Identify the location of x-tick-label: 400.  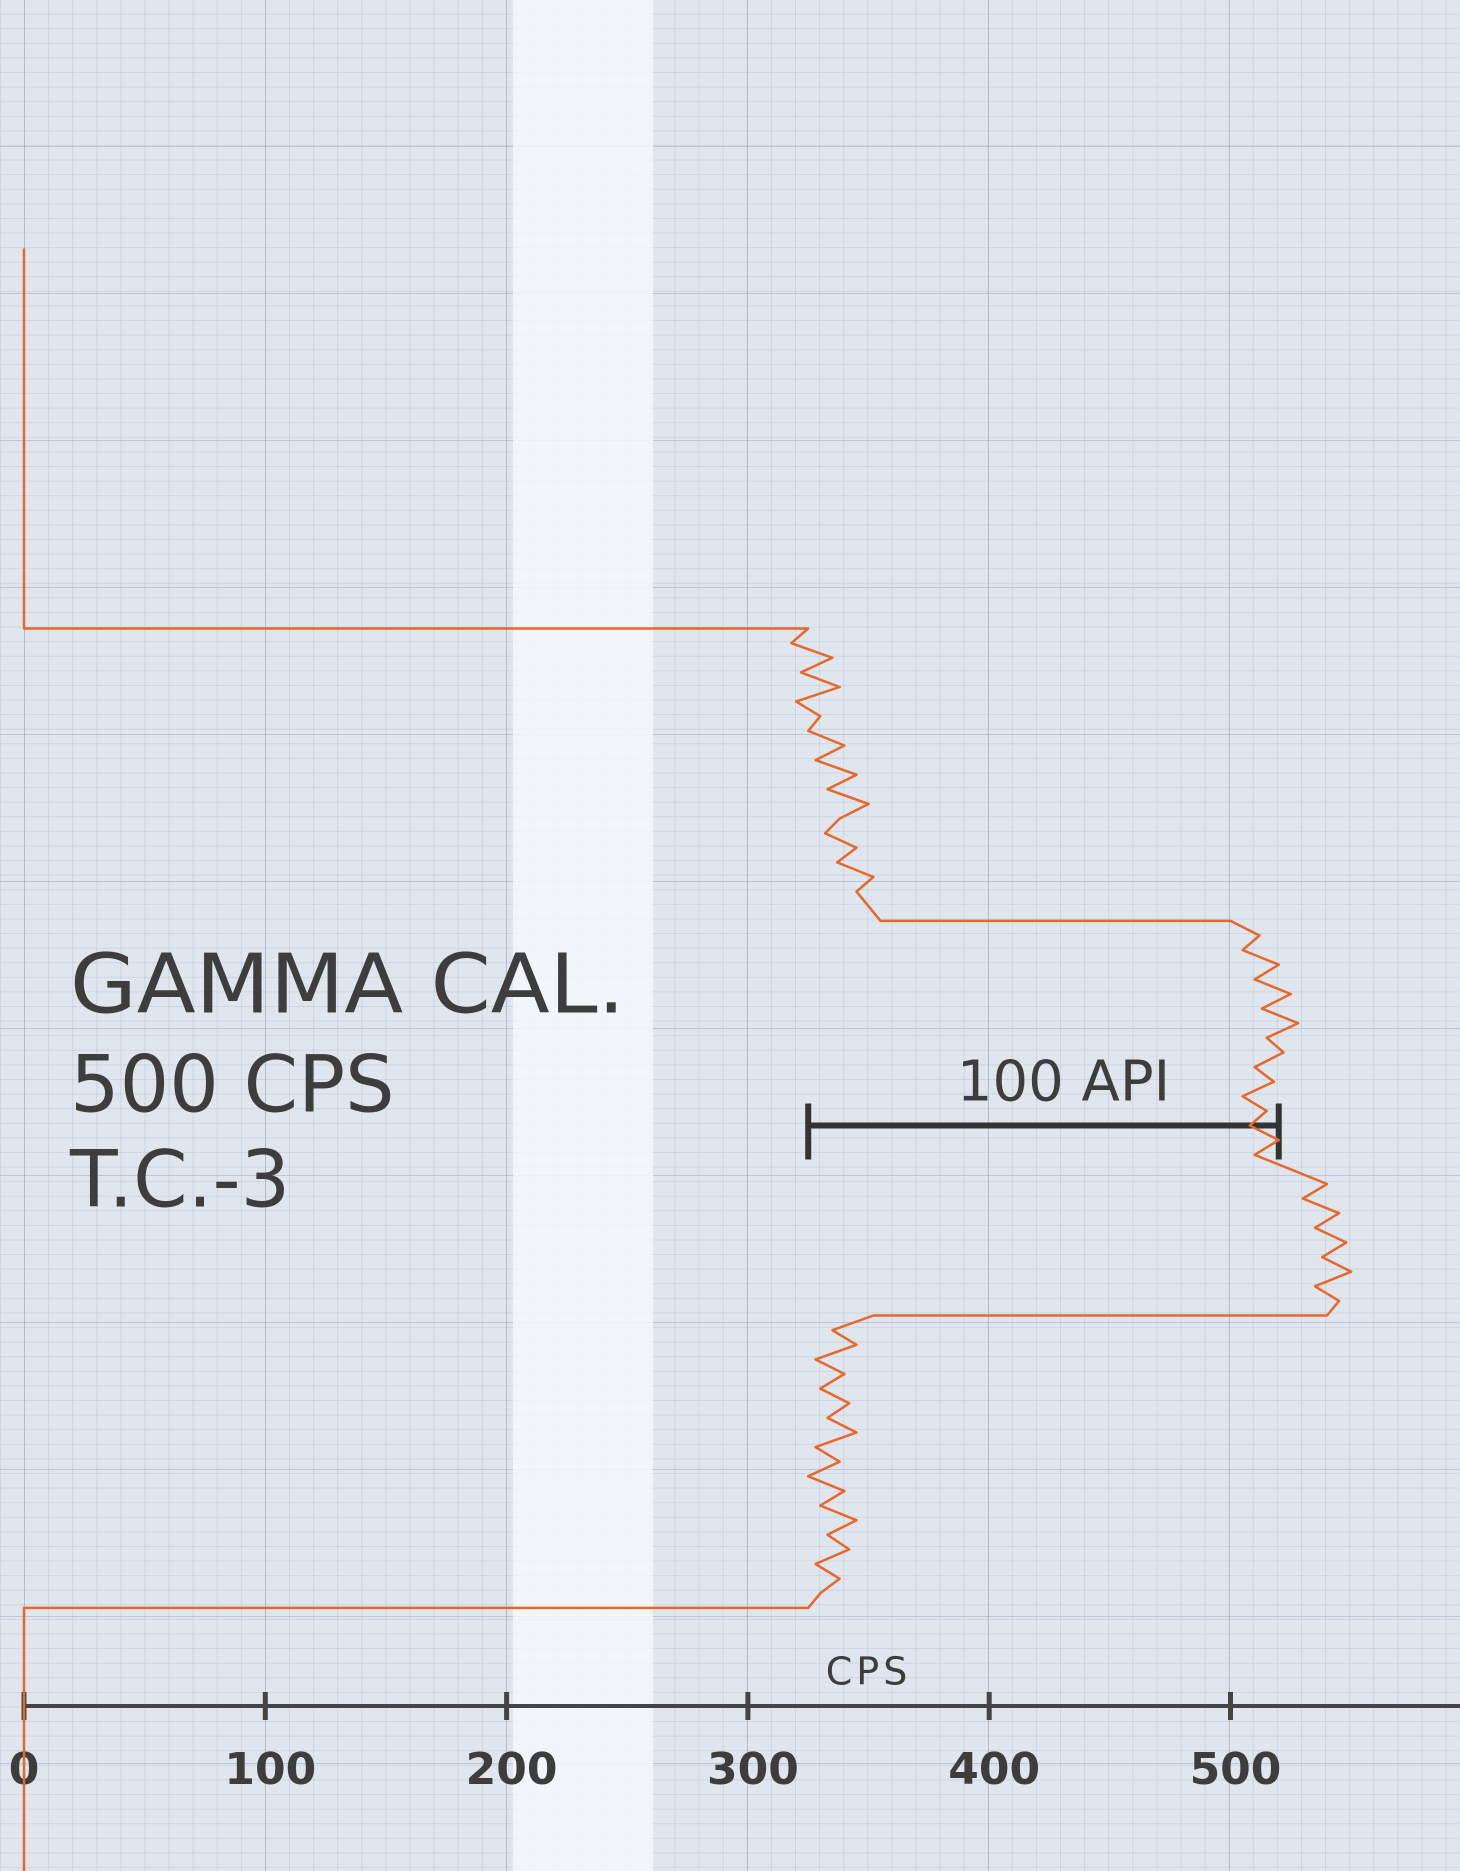
(994, 1769).